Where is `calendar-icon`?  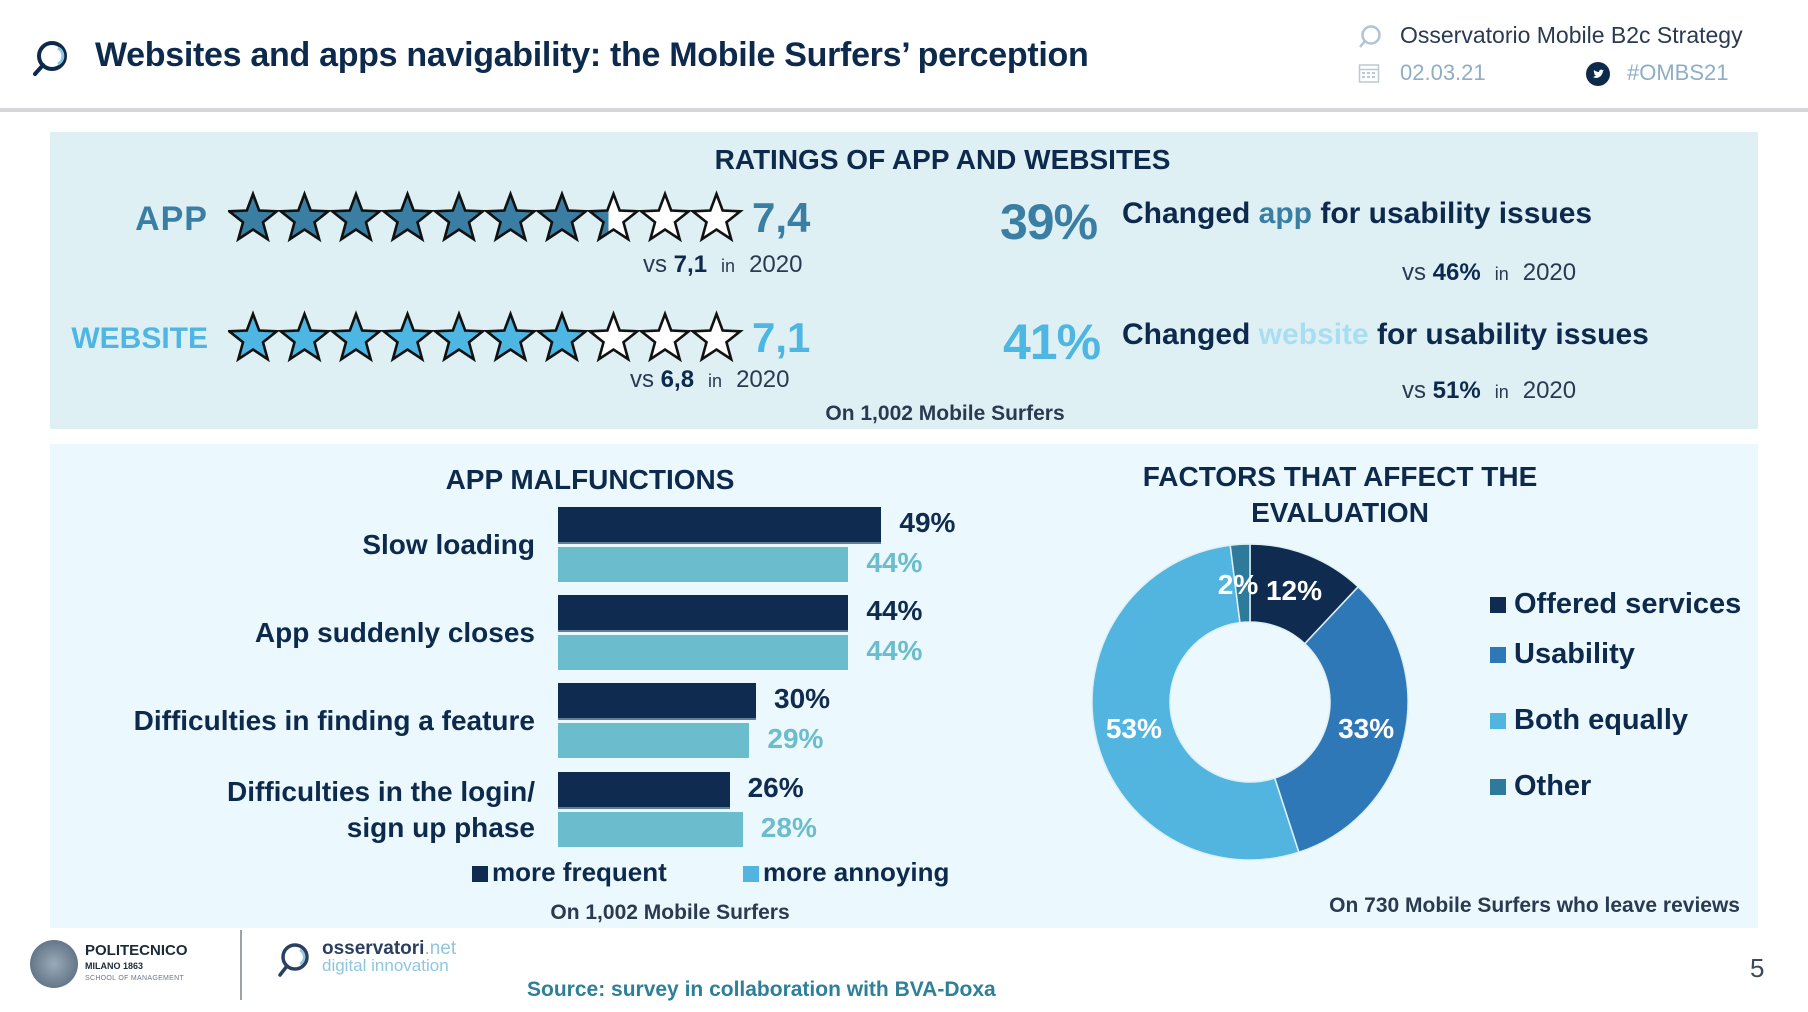
calendar-icon is located at coordinates (1369, 73).